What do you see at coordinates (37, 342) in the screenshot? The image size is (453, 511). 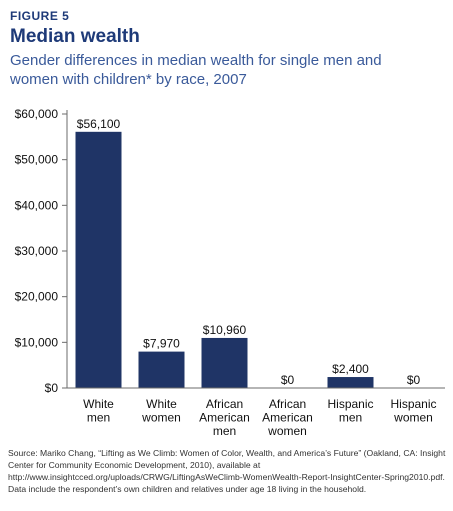 I see `y-tick-label: $10,000` at bounding box center [37, 342].